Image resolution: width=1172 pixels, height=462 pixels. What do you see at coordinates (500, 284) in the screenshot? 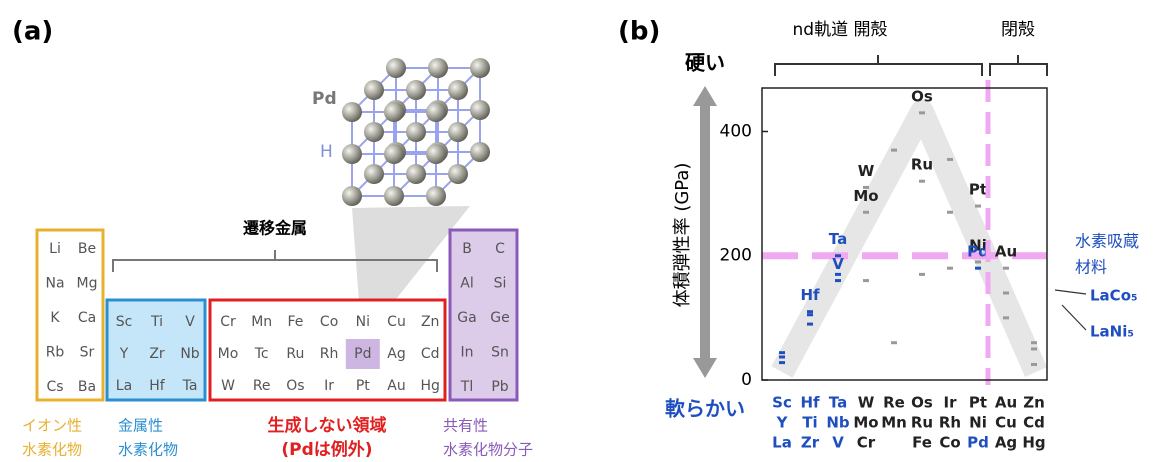
I see `element: Si` at bounding box center [500, 284].